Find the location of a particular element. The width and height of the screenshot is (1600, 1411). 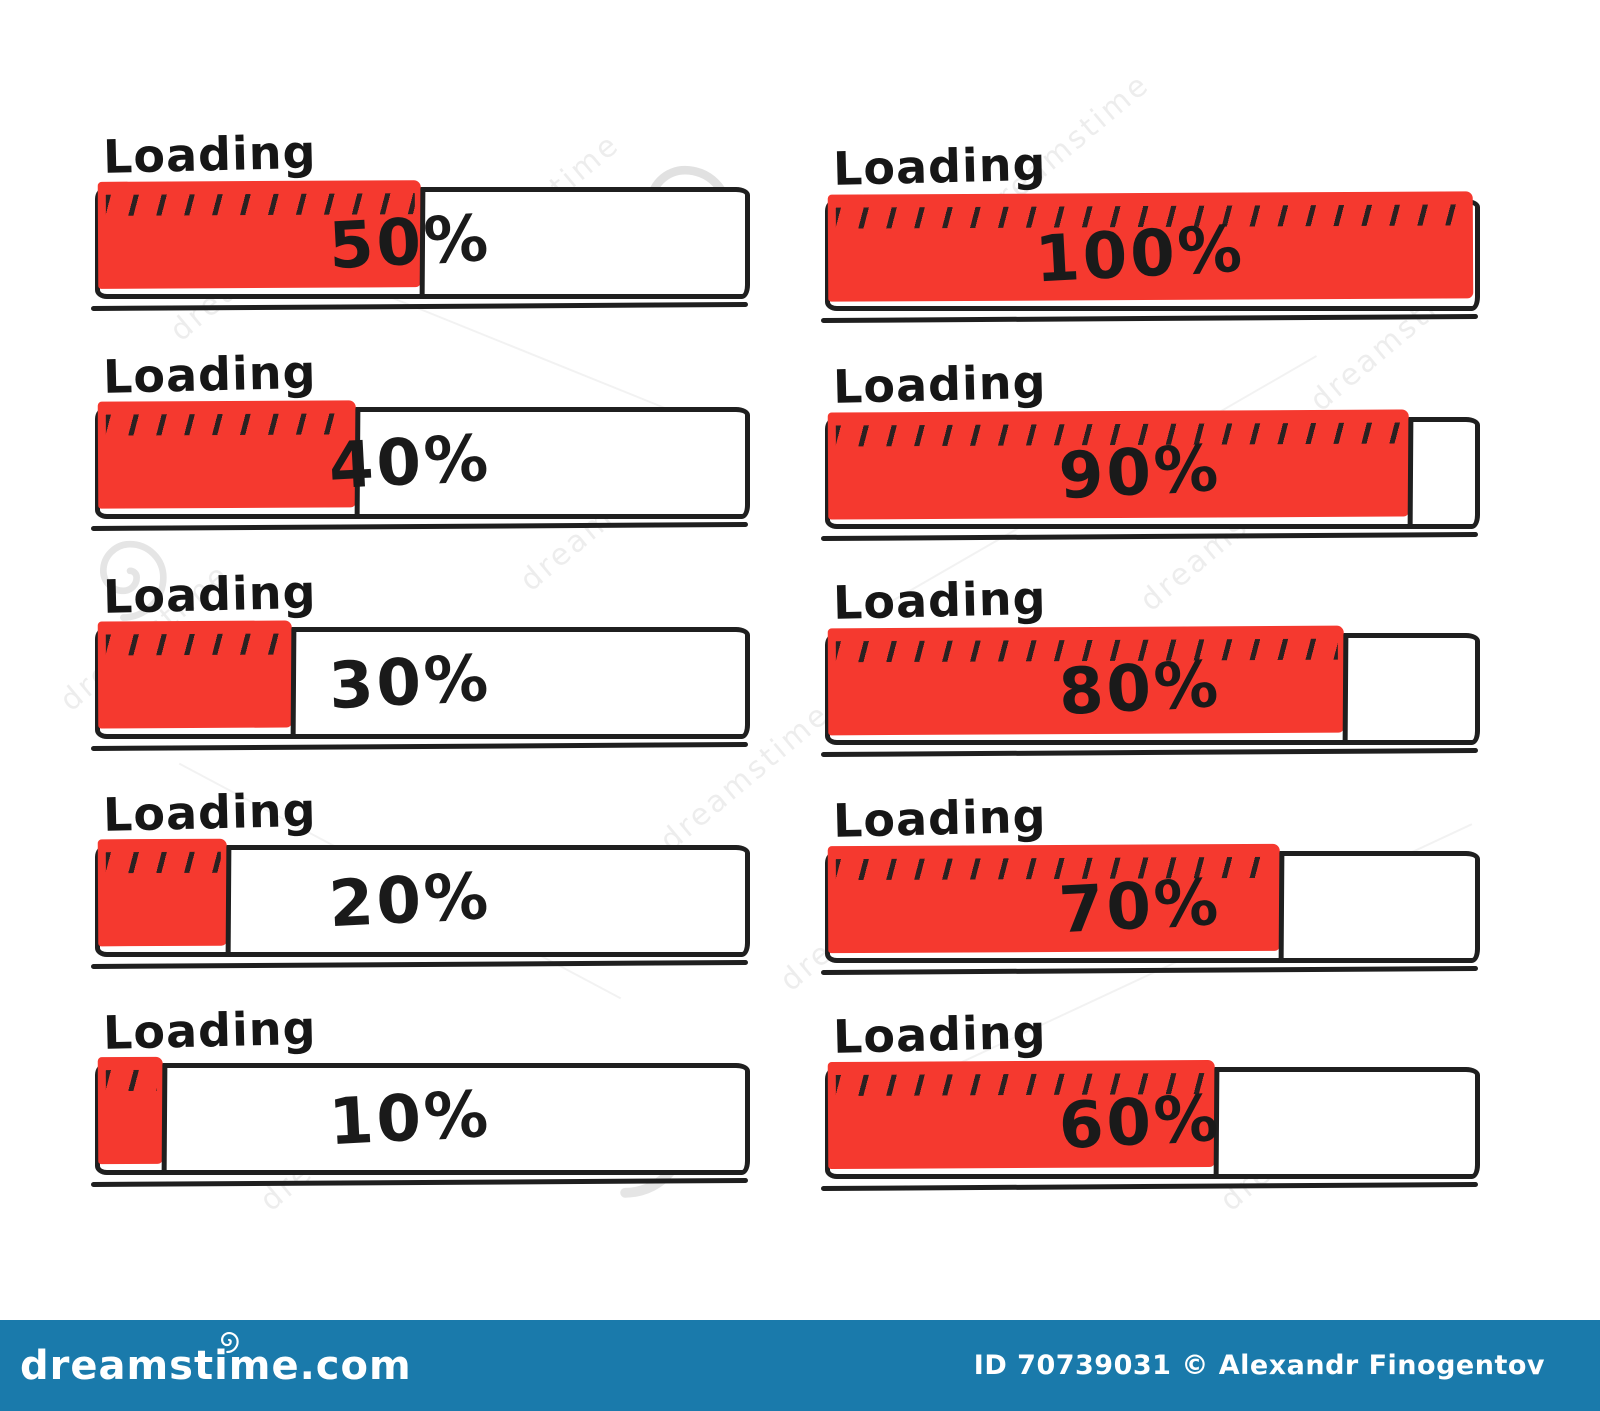

progress-track: 30% is located at coordinates (422, 679).